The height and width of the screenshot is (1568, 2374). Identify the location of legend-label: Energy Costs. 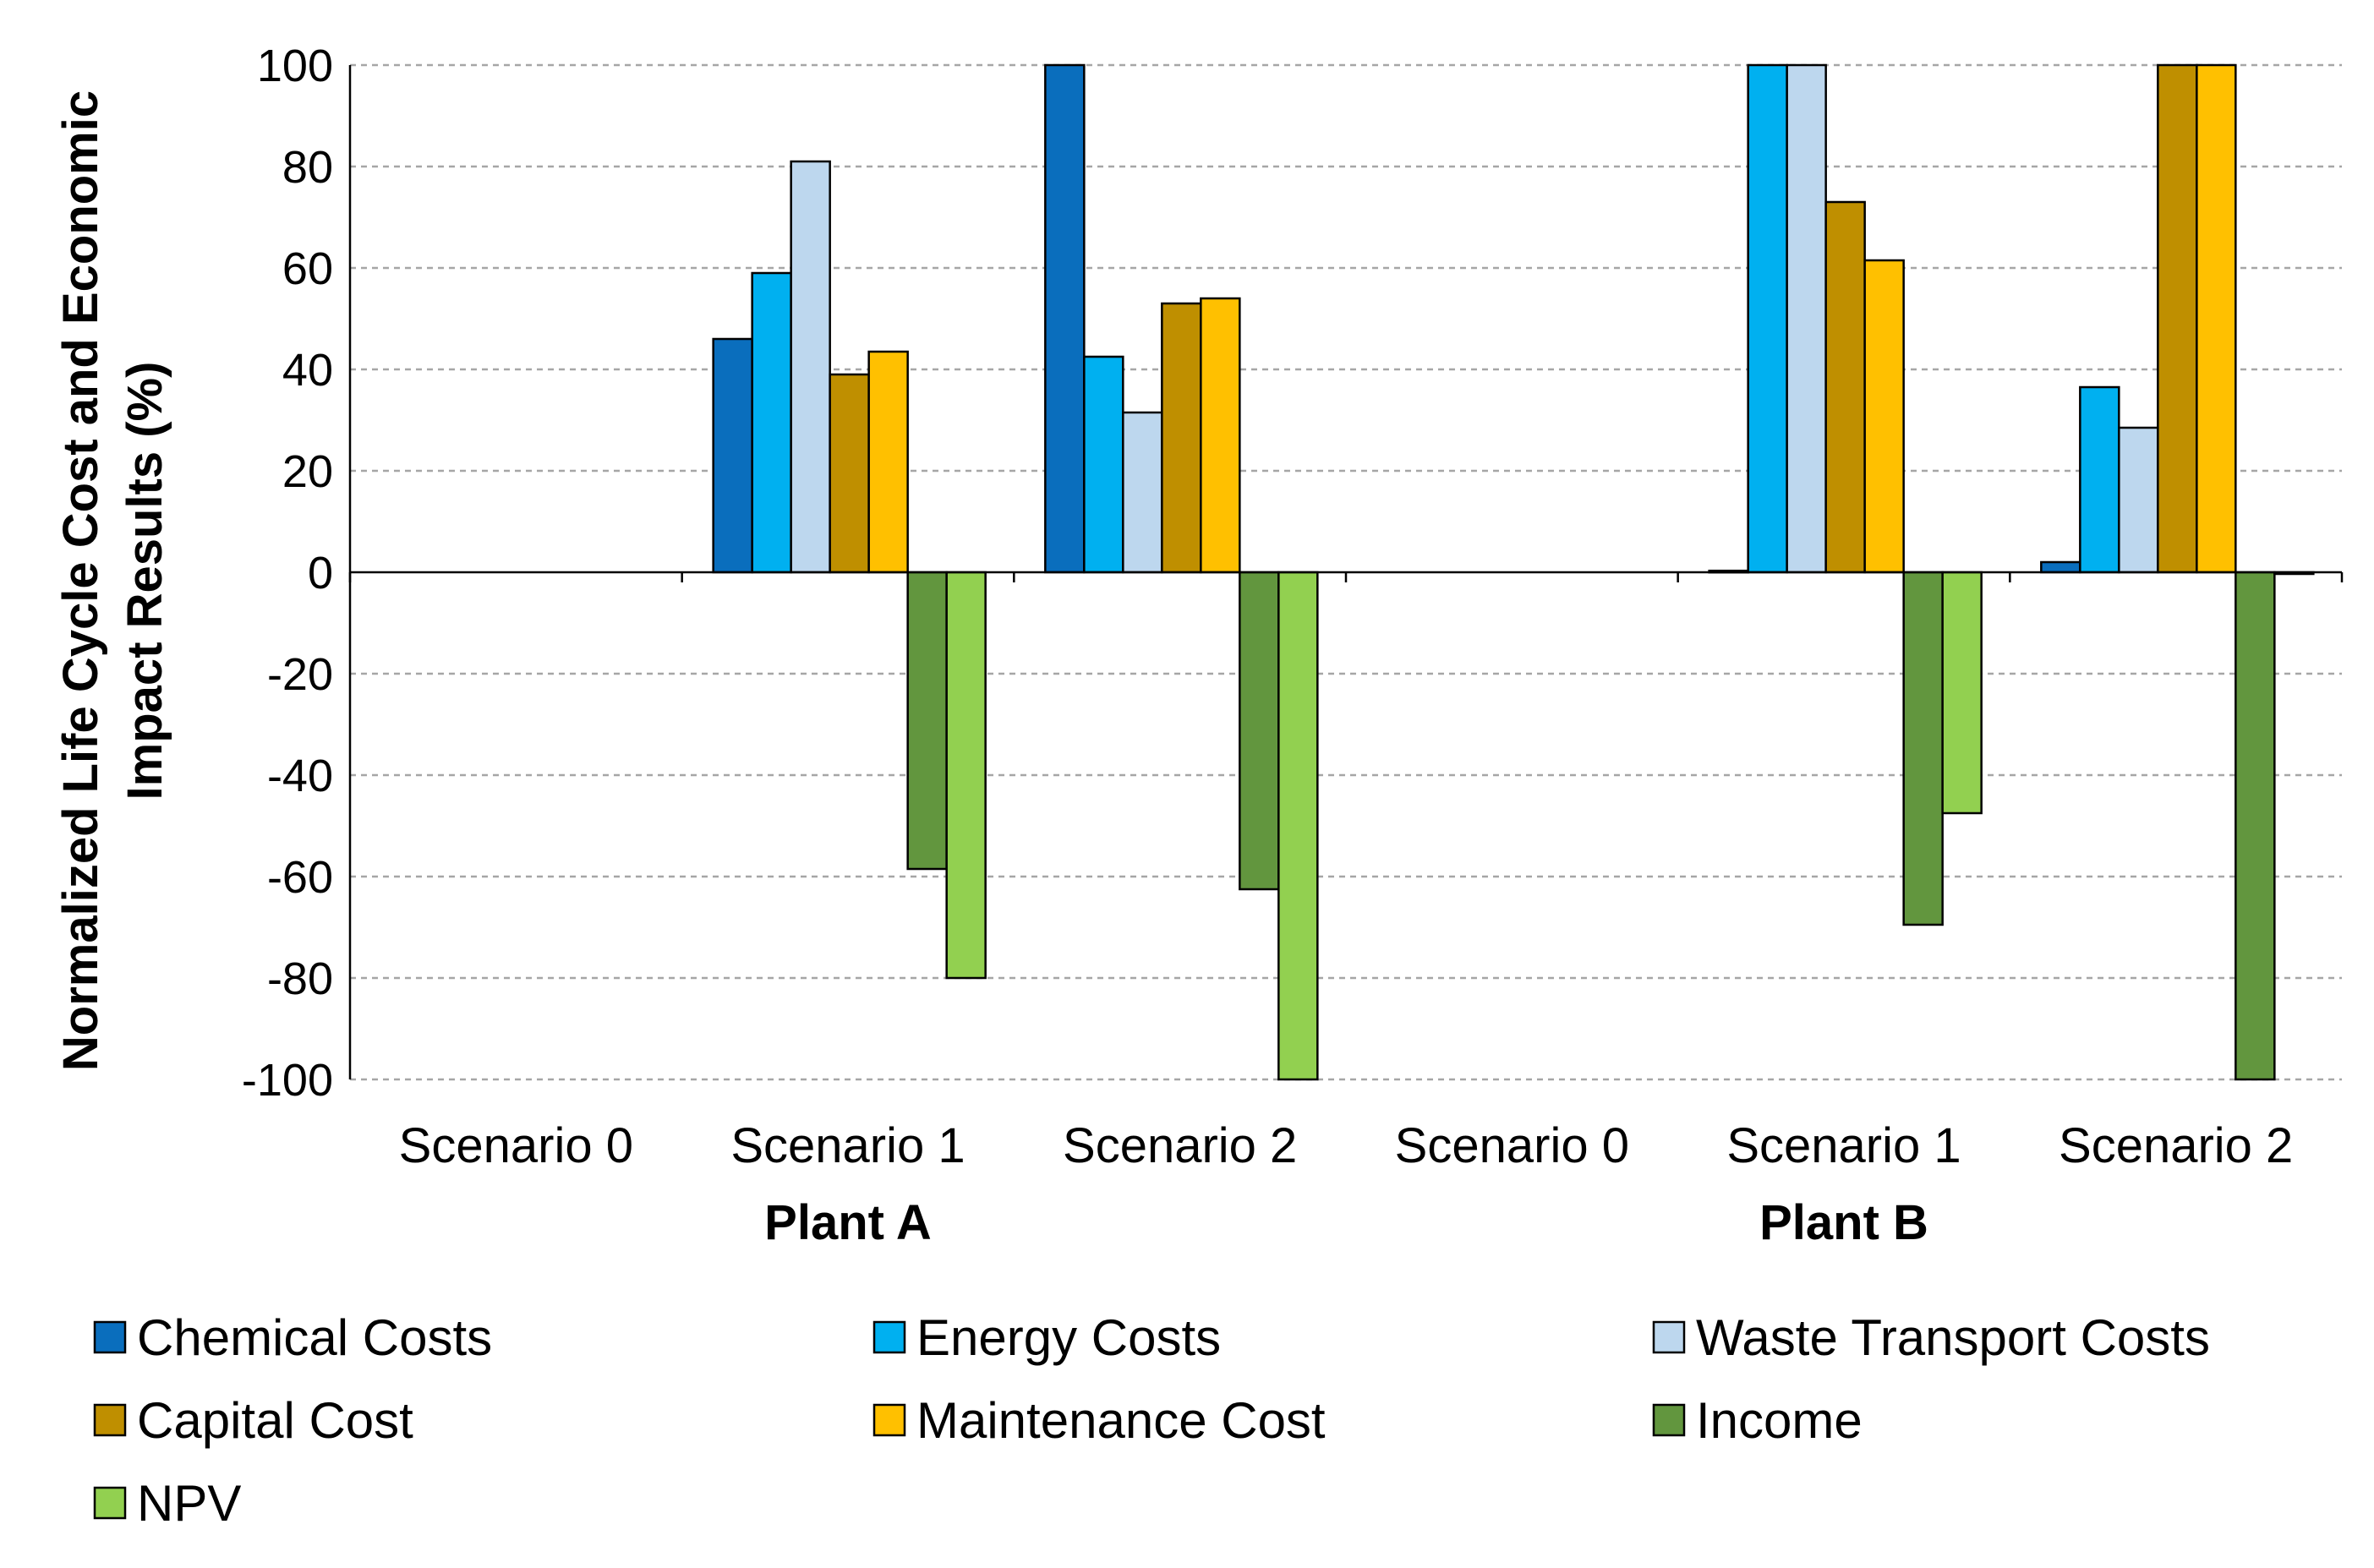
(1068, 1337).